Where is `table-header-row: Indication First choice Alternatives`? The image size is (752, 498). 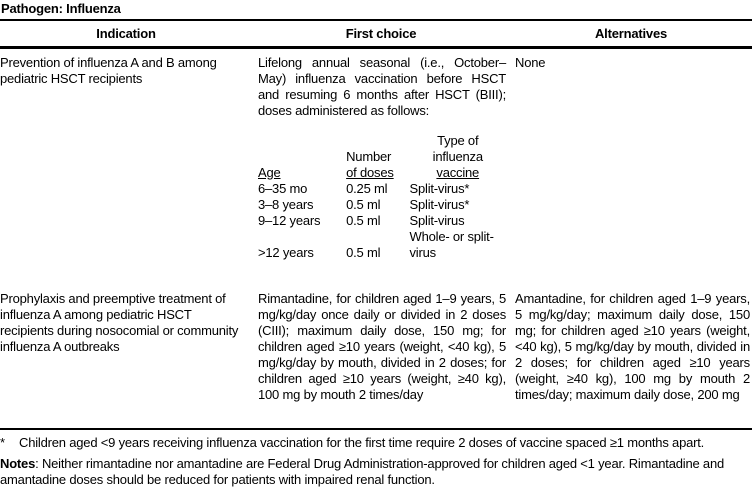 table-header-row: Indication First choice Alternatives is located at coordinates (376, 35).